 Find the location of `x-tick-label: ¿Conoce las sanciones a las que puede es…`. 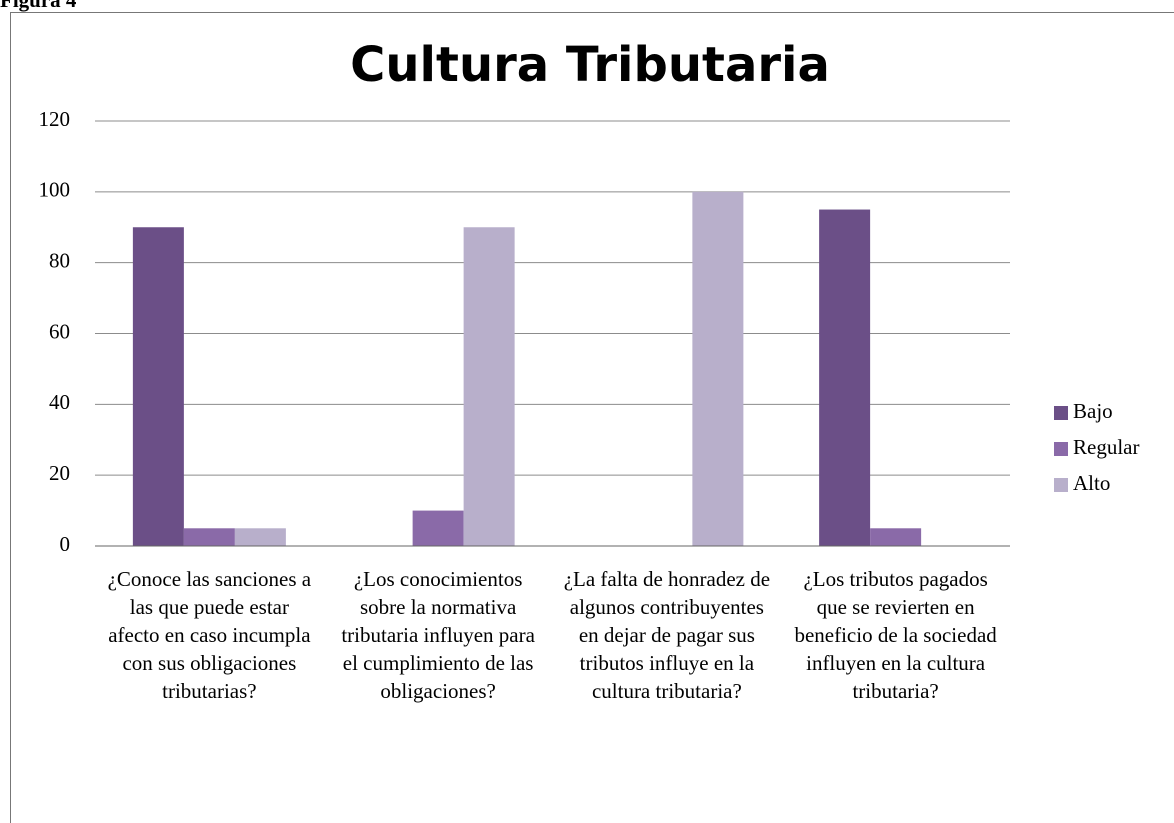

x-tick-label: ¿Conoce las sanciones a las que puede es… is located at coordinates (209, 635).